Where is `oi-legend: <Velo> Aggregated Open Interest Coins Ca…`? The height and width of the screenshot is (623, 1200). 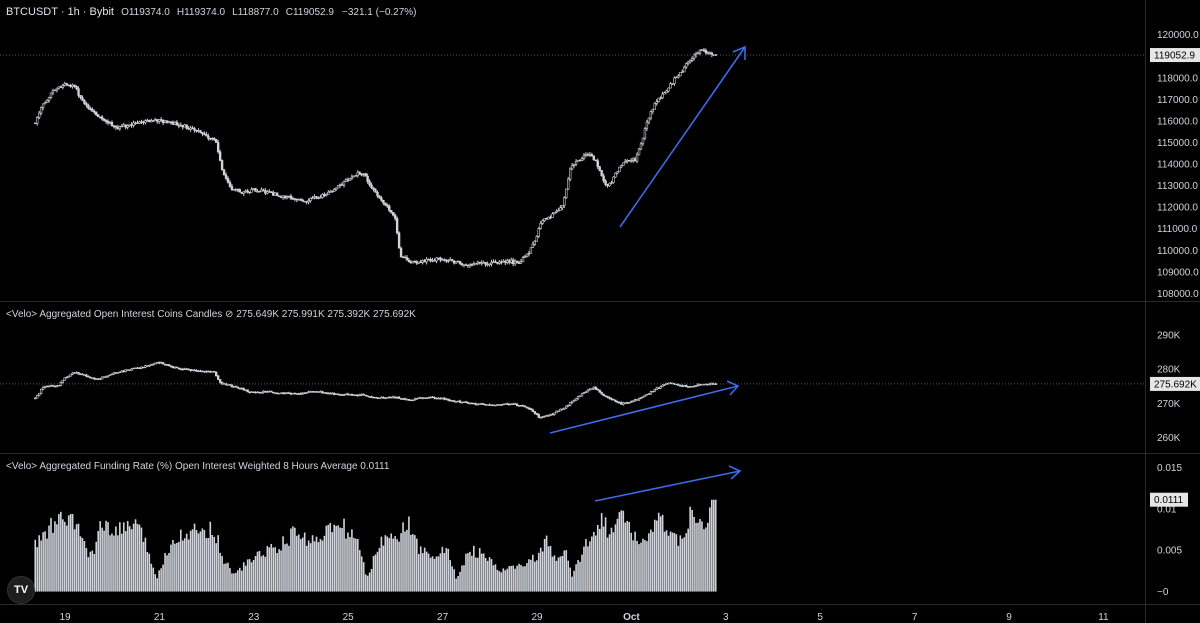
oi-legend: <Velo> Aggregated Open Interest Coins Ca… is located at coordinates (211, 314).